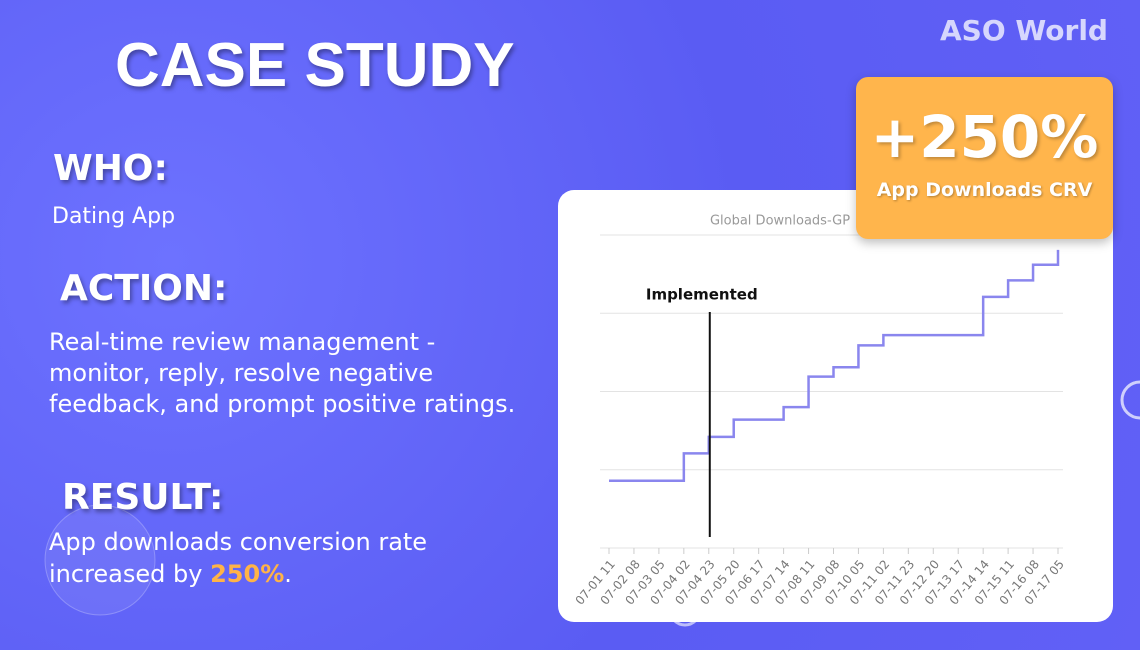  I want to click on annotation-text: Implemented, so click(702, 295).